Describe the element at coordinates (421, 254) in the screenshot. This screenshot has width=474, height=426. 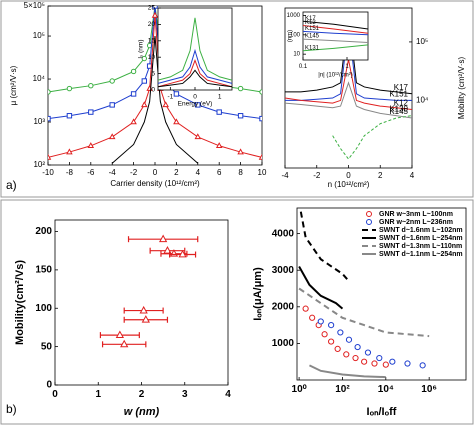
I see `legend-label: SWNT d~1.1nm L~254nm` at that location.